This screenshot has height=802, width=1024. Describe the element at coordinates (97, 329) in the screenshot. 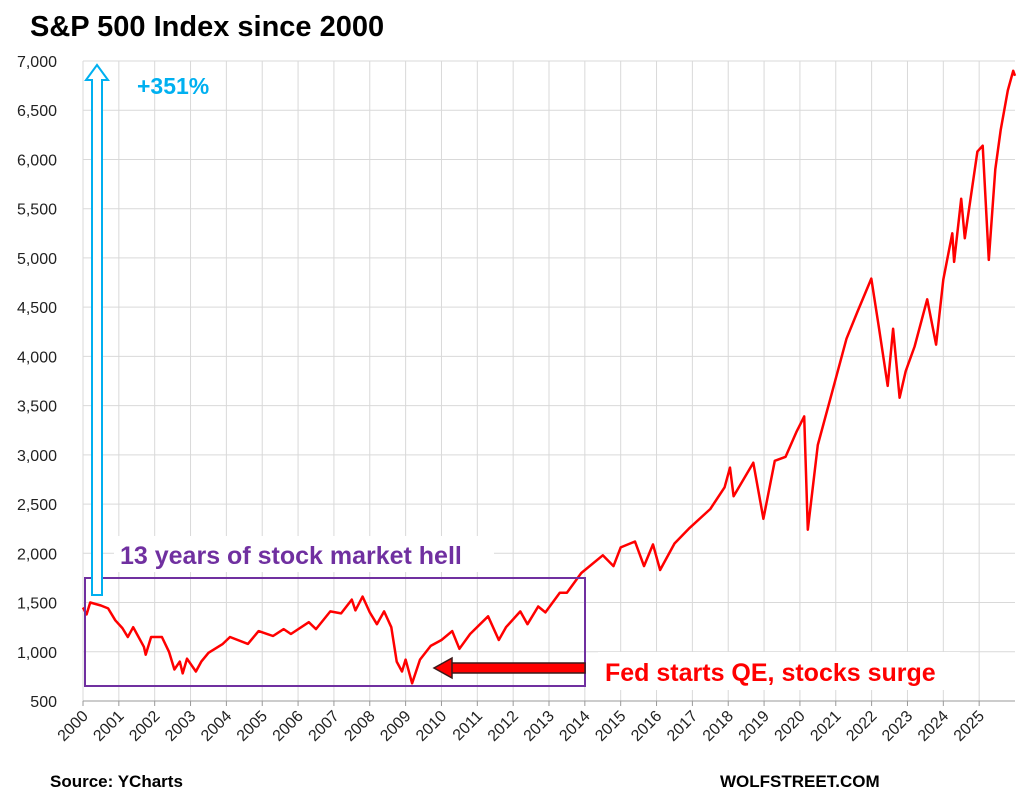

I see `up-arrow` at that location.